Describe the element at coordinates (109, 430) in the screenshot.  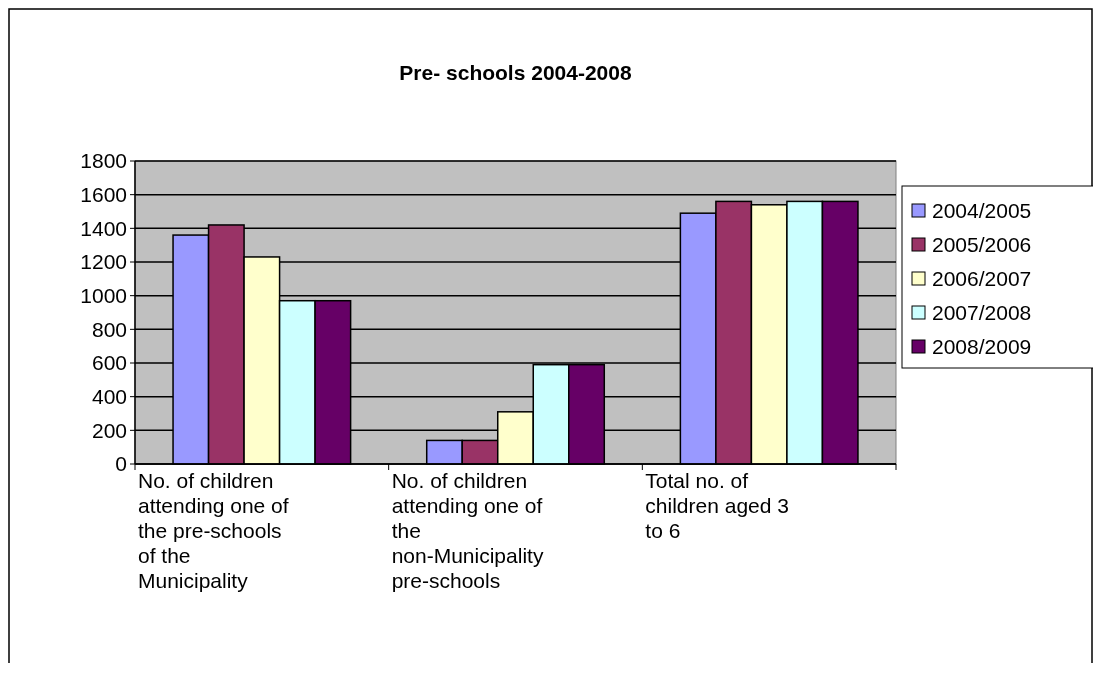
I see `y-tick-label: 200` at that location.